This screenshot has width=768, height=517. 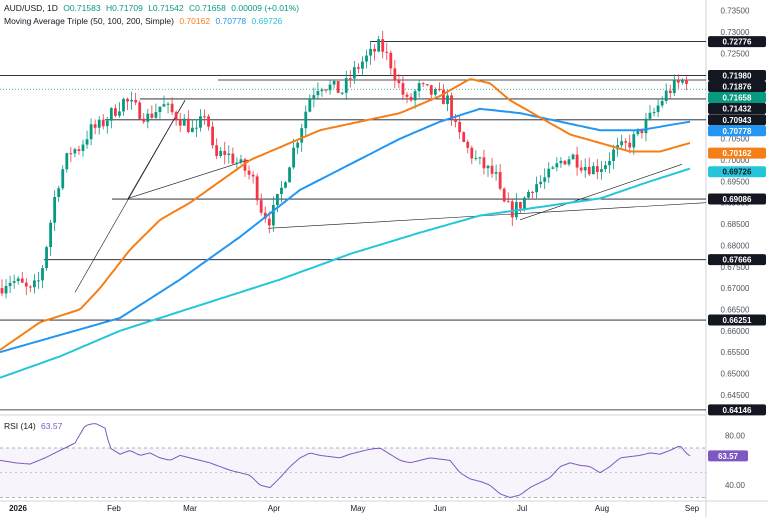 I want to click on time-axis: 2026 Feb Mar Apr May Jun Jul Aug Sep, so click(x=354, y=508).